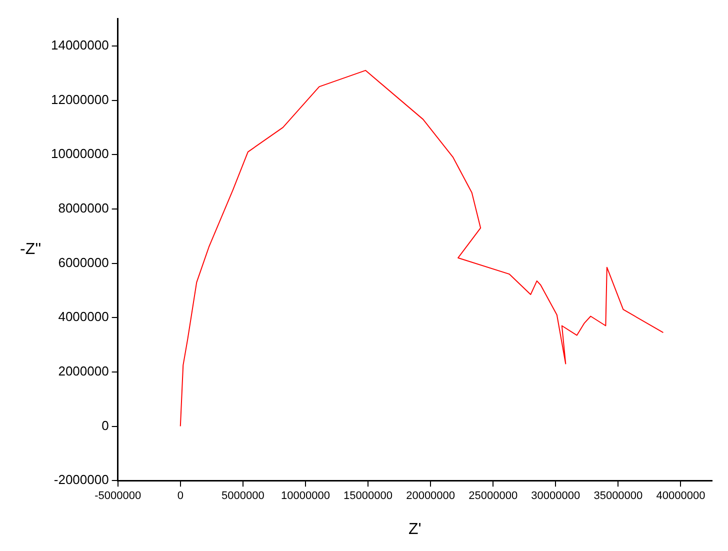 This screenshot has height=551, width=728. I want to click on x-tick-label: 5000000, so click(243, 496).